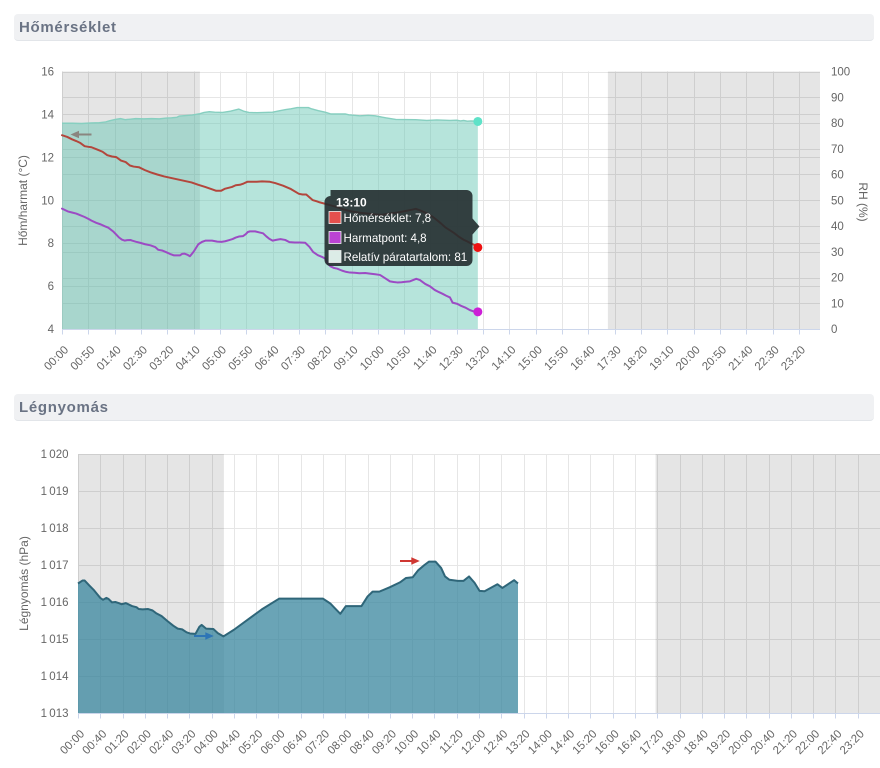 This screenshot has width=880, height=768. I want to click on svg-text: Harmatpont: 4,8, so click(385, 238).